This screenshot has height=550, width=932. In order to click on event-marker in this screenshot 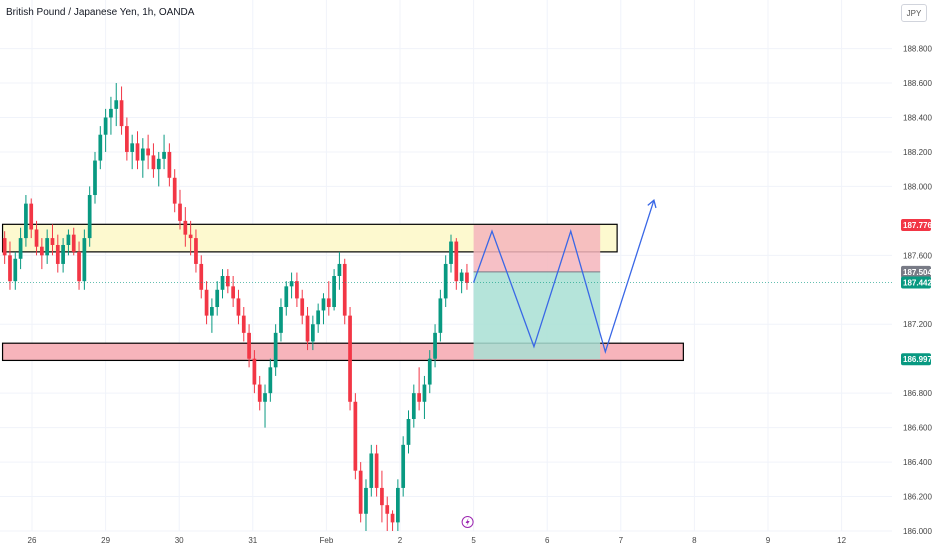, I will do `click(467, 522)`.